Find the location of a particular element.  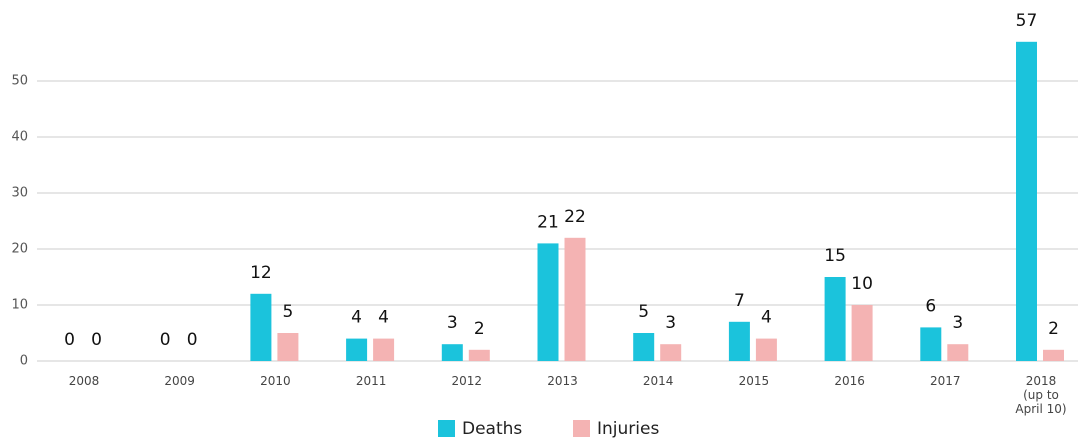

value-label: 7 is located at coordinates (739, 301).